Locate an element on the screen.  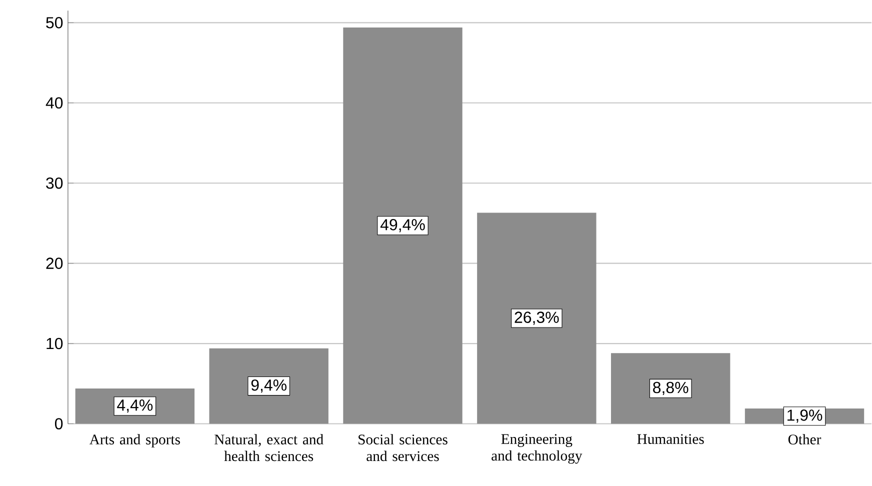
data-label: 1,9% is located at coordinates (805, 416).